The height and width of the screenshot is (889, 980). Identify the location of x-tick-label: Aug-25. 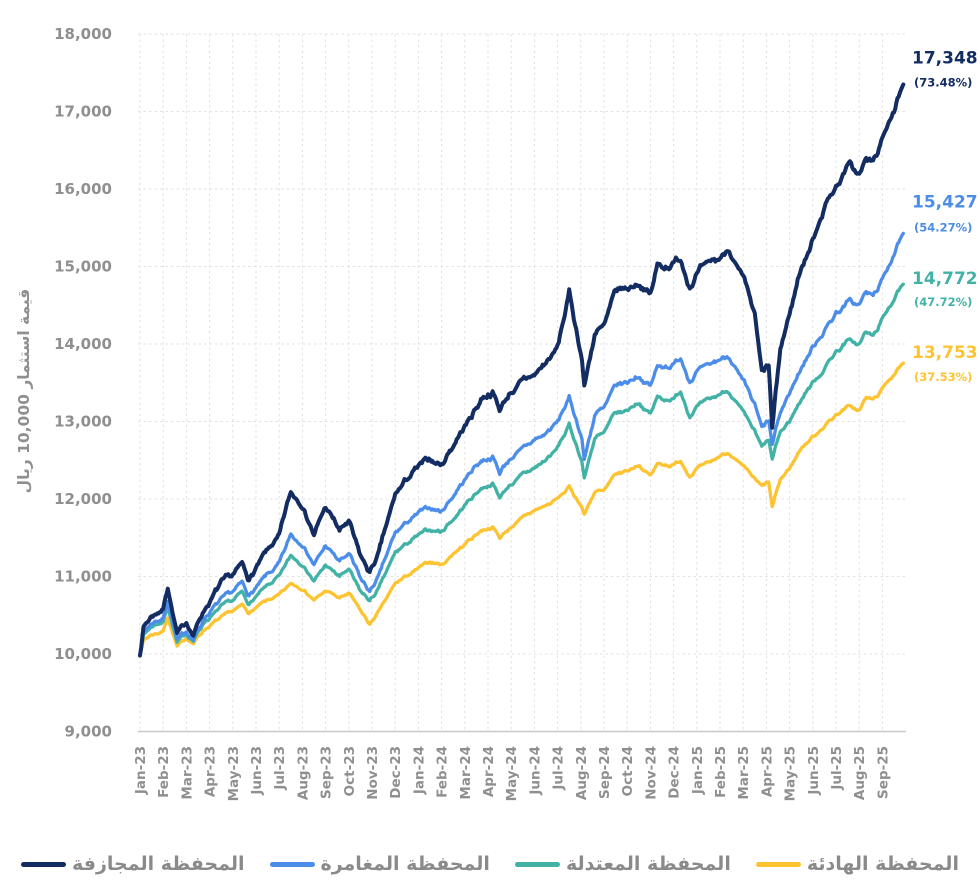
(860, 773).